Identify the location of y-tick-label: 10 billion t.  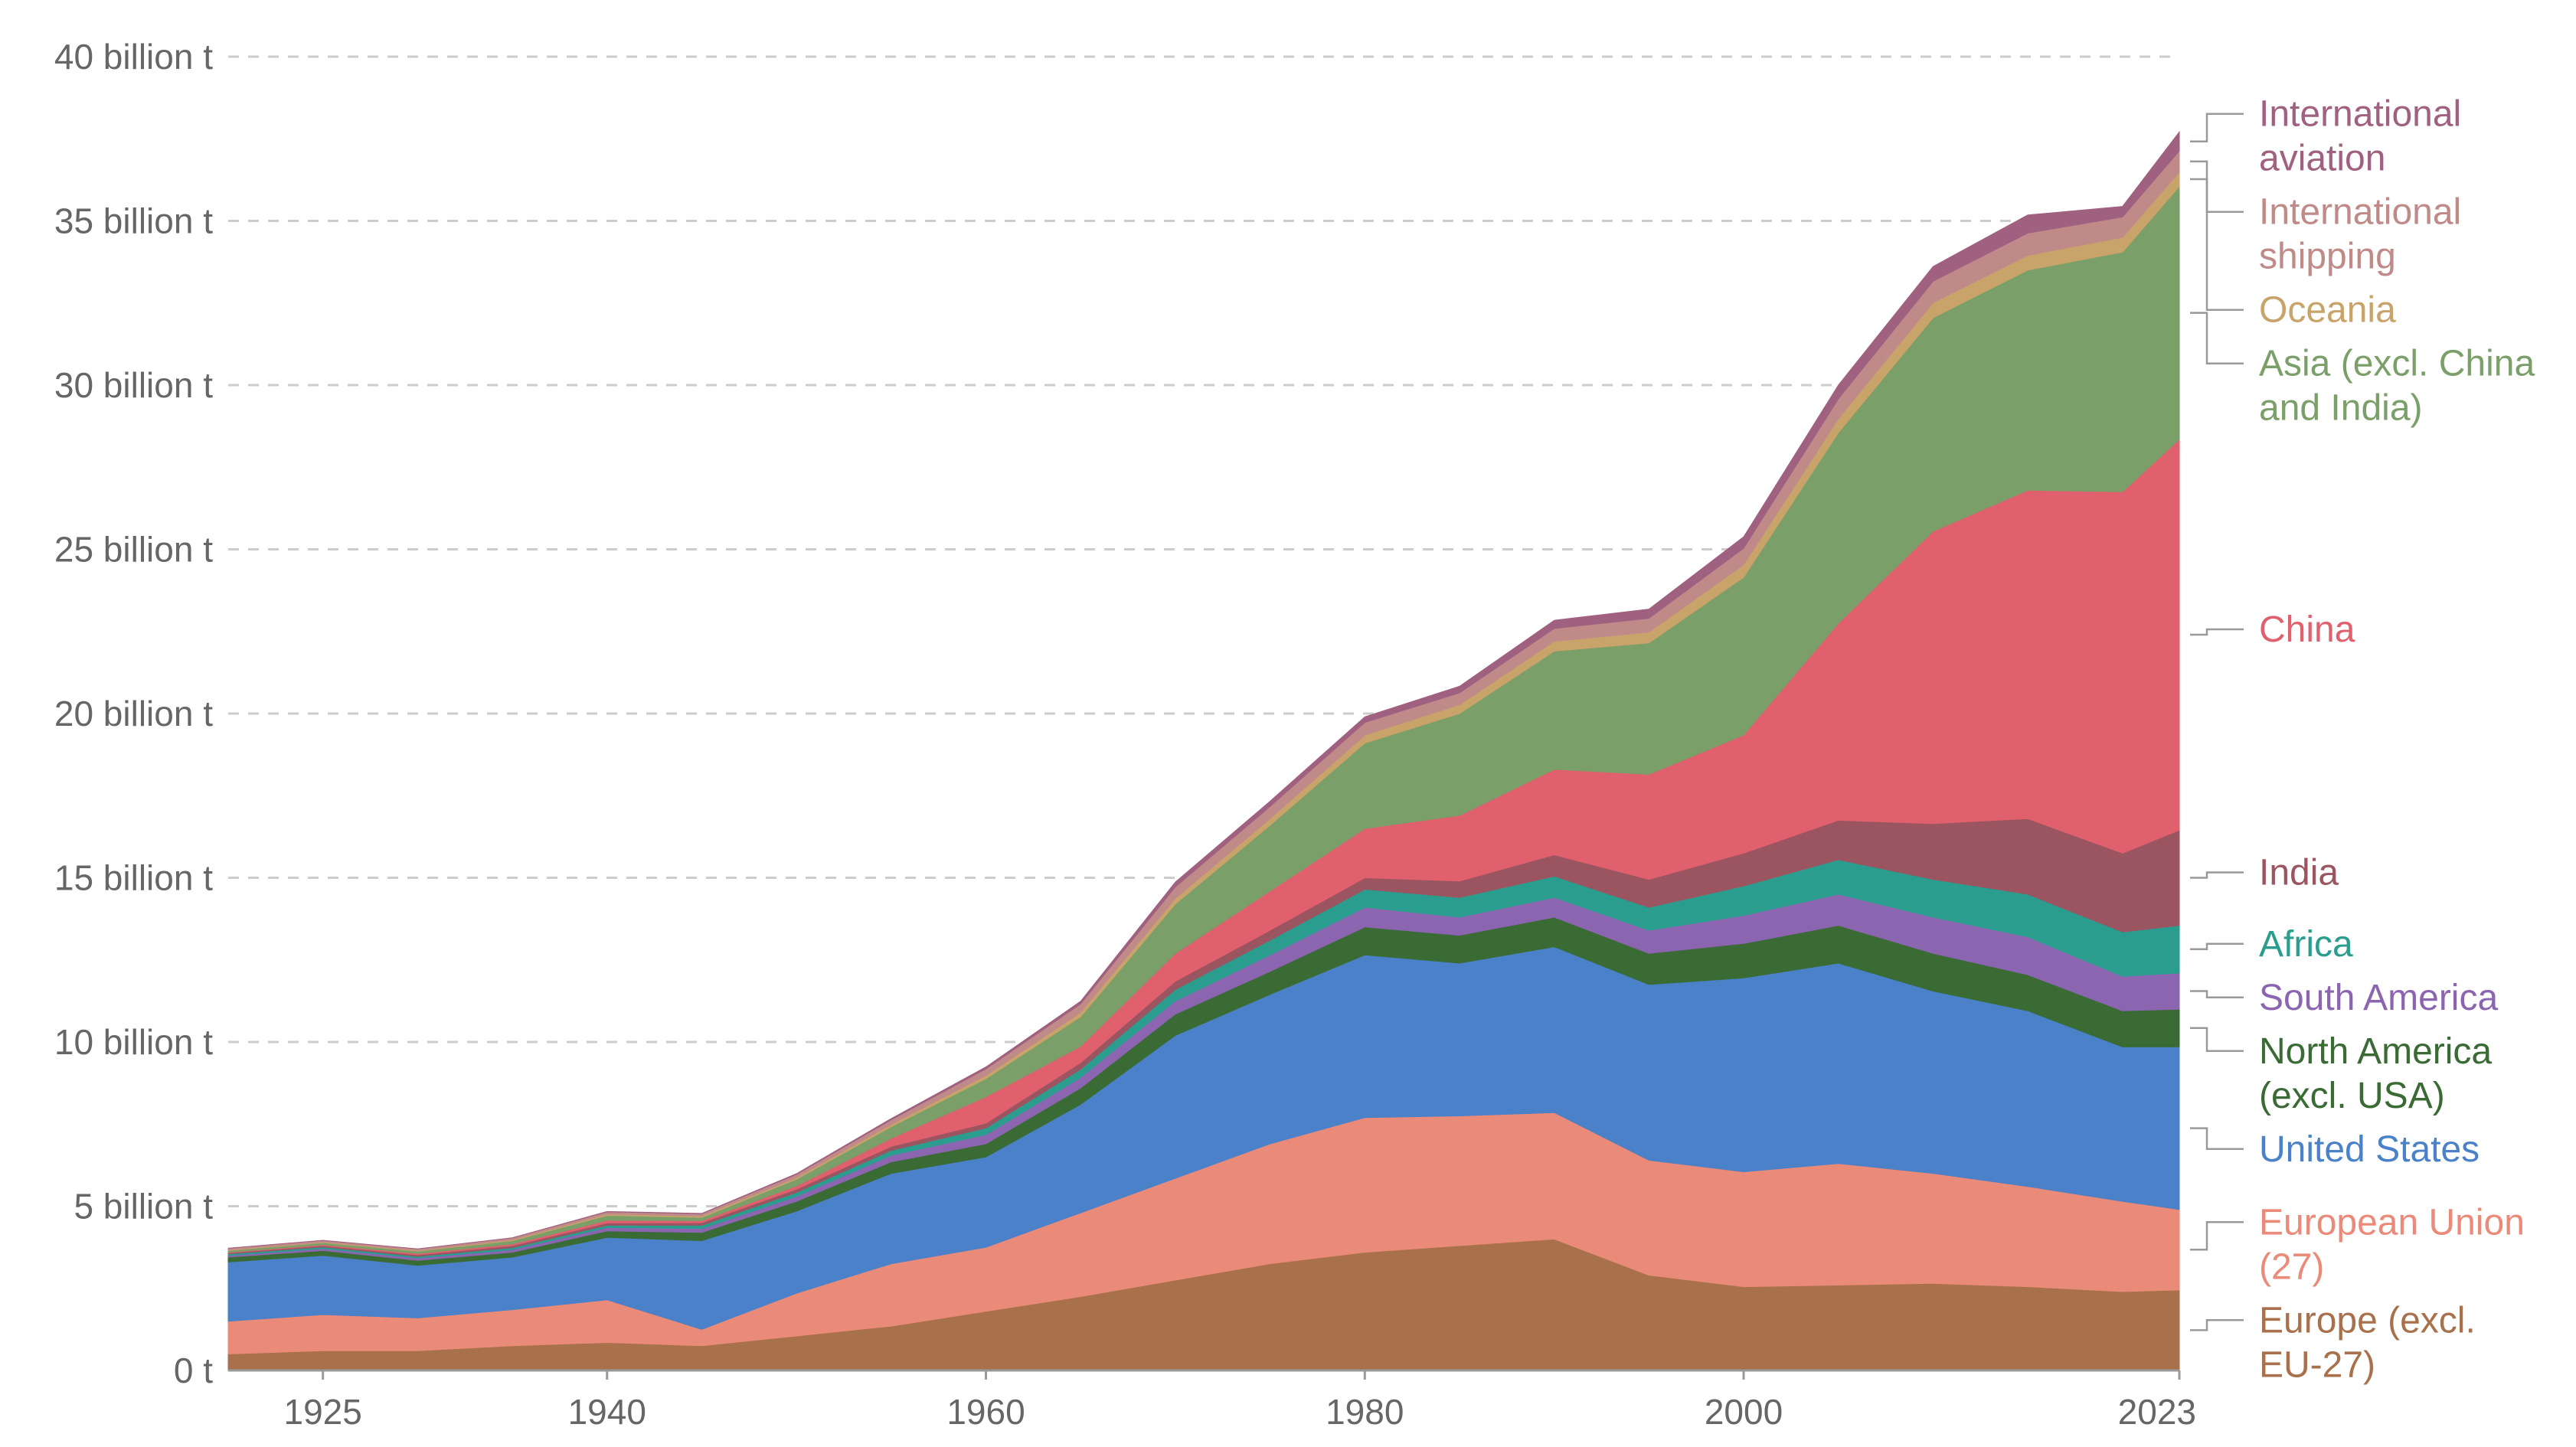
(133, 1042).